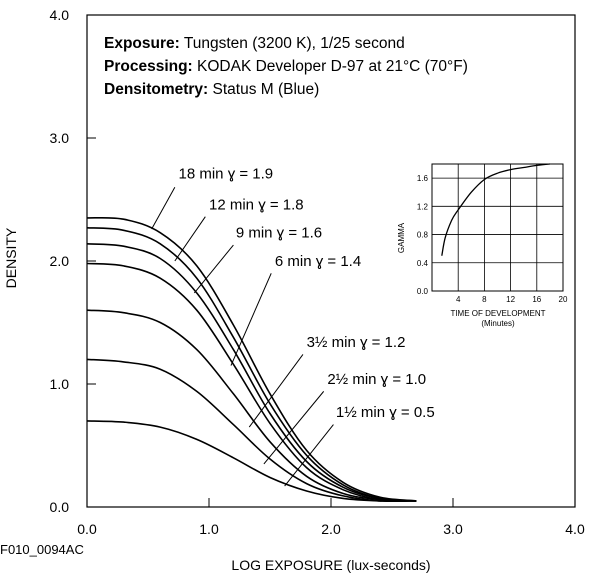  What do you see at coordinates (211, 89) in the screenshot?
I see `note-densitometry: Densitometry: Status M (Blue)` at bounding box center [211, 89].